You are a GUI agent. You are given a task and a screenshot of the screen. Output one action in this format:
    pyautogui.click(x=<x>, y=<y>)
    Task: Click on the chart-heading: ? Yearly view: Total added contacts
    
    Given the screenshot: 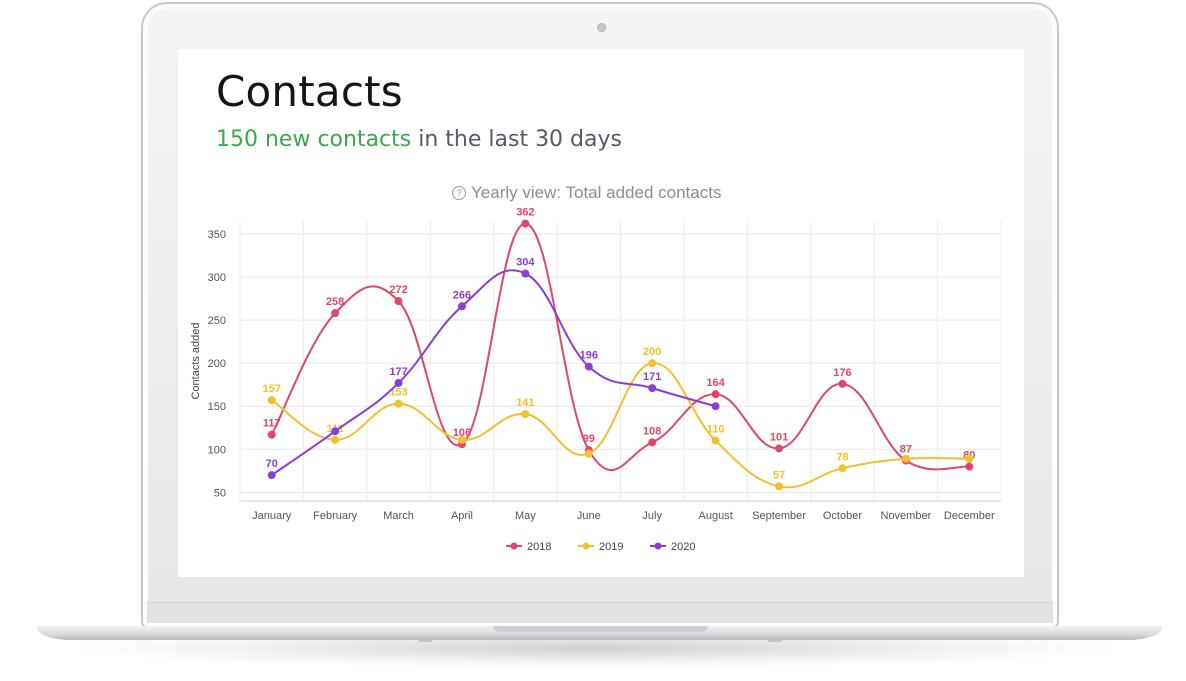 What is the action you would take?
    pyautogui.click(x=586, y=193)
    